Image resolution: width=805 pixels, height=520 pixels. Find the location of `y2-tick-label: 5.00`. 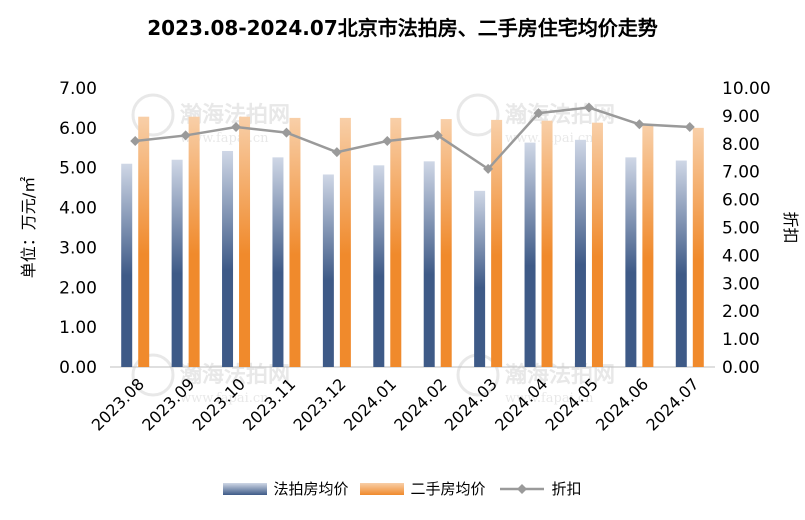

y2-tick-label: 5.00 is located at coordinates (741, 229).